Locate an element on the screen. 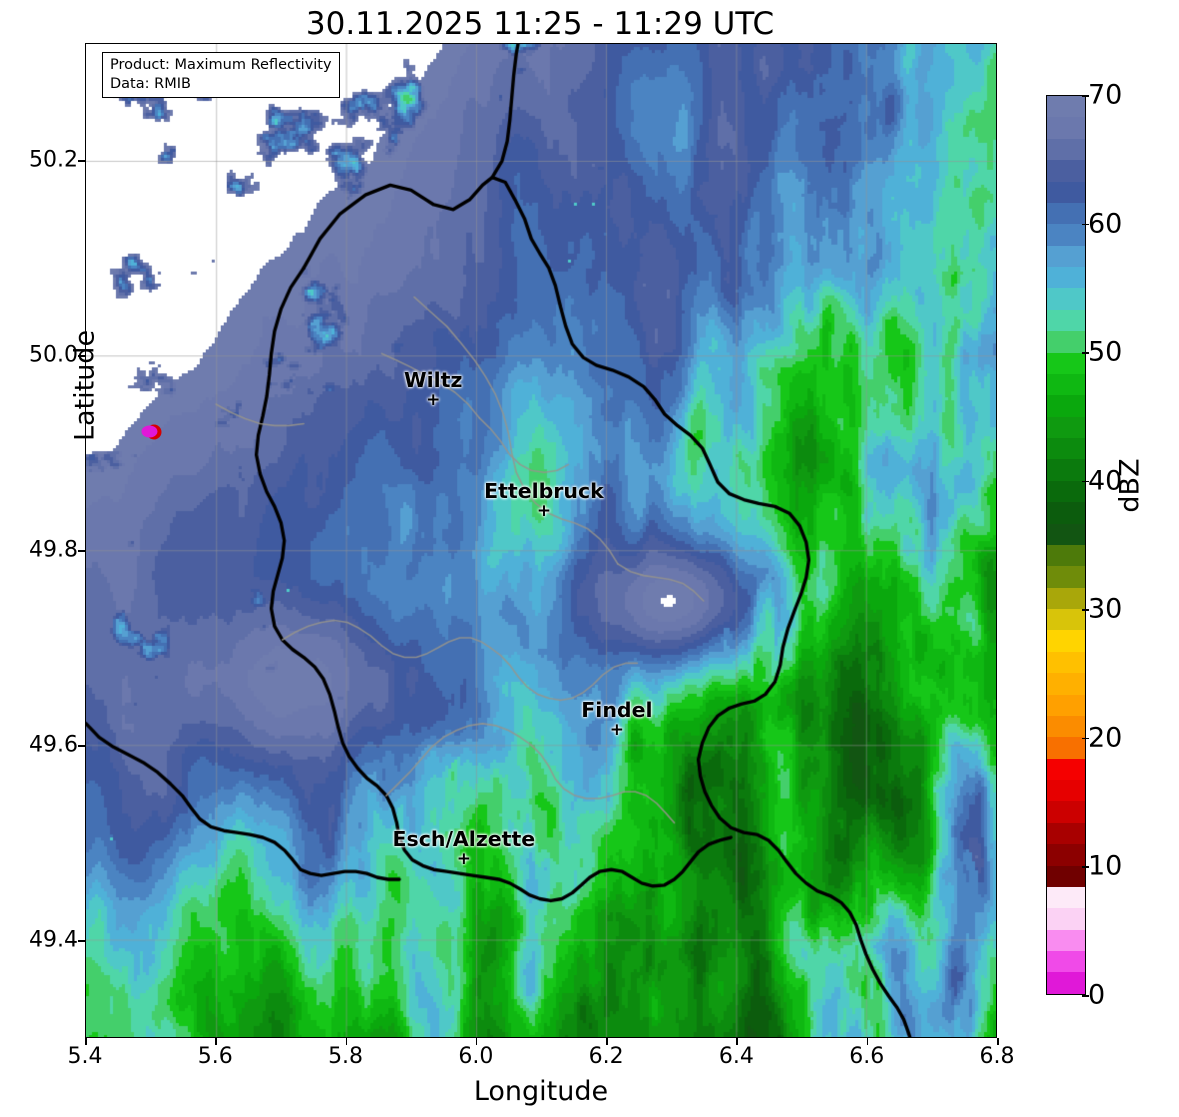 The height and width of the screenshot is (1117, 1179). y-tick-label: 49.4 is located at coordinates (53, 940).